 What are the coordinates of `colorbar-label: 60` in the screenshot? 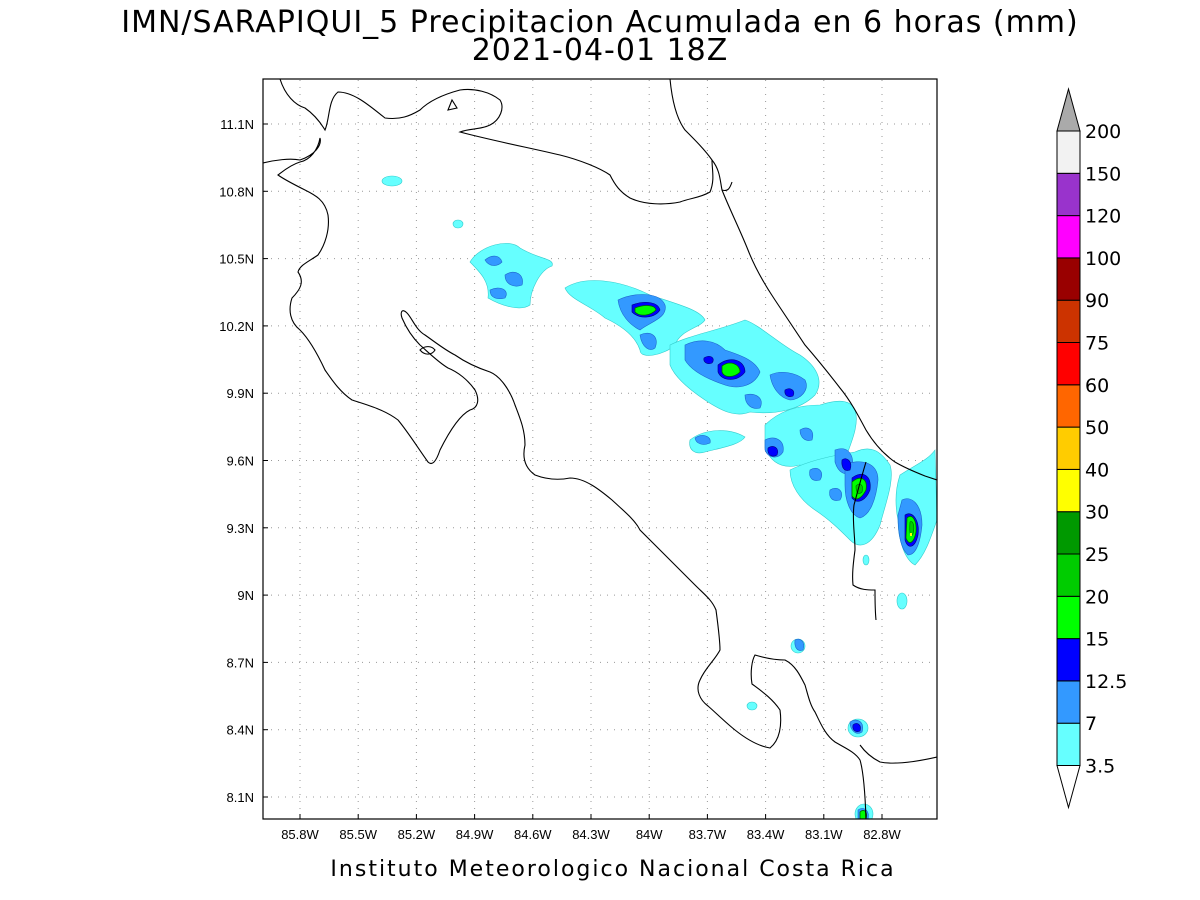 It's located at (1097, 386).